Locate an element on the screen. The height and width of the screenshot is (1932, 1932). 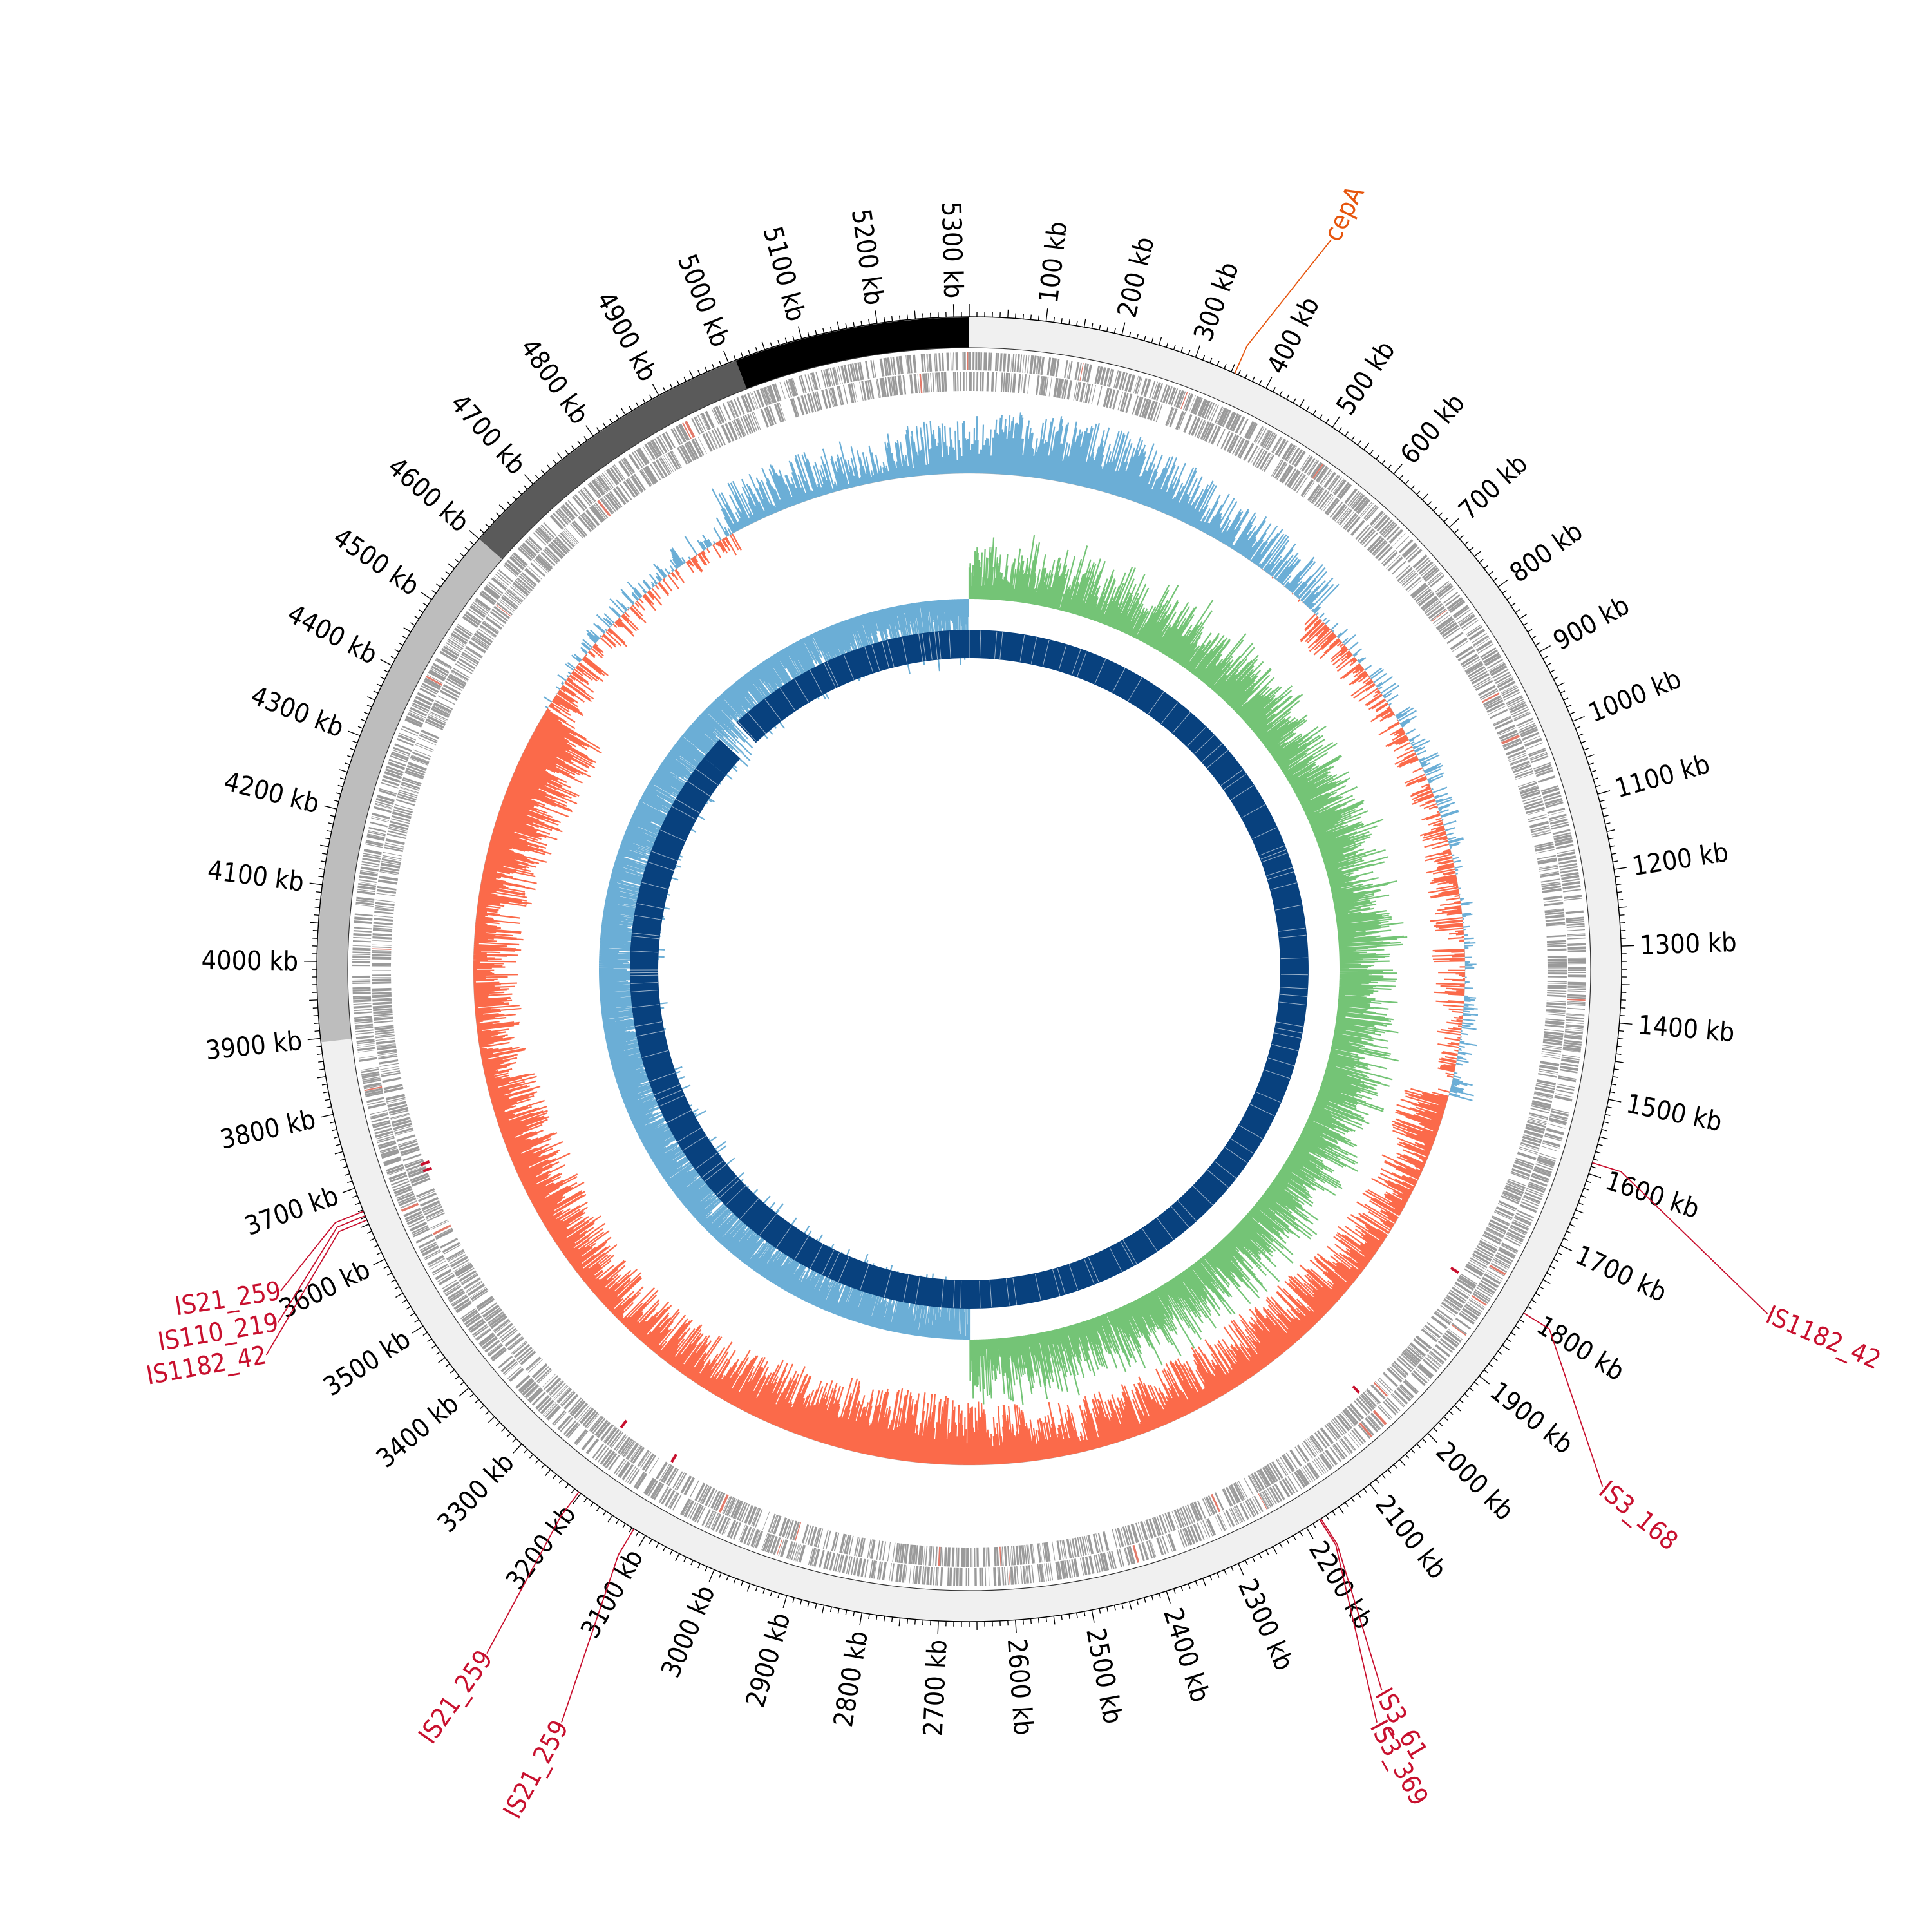
blast-hairlines is located at coordinates (969, 969).